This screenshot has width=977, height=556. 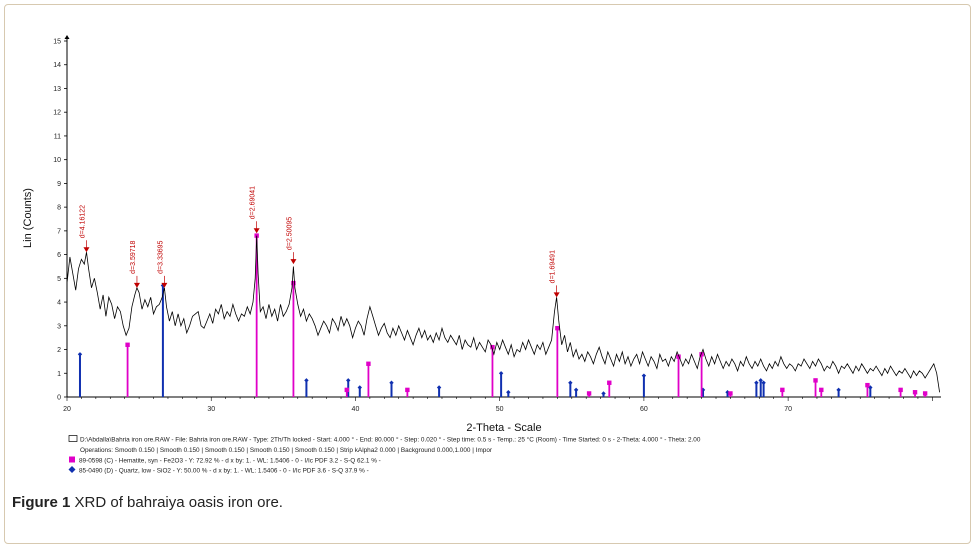 I want to click on x-tick-label: 30, so click(x=211, y=409).